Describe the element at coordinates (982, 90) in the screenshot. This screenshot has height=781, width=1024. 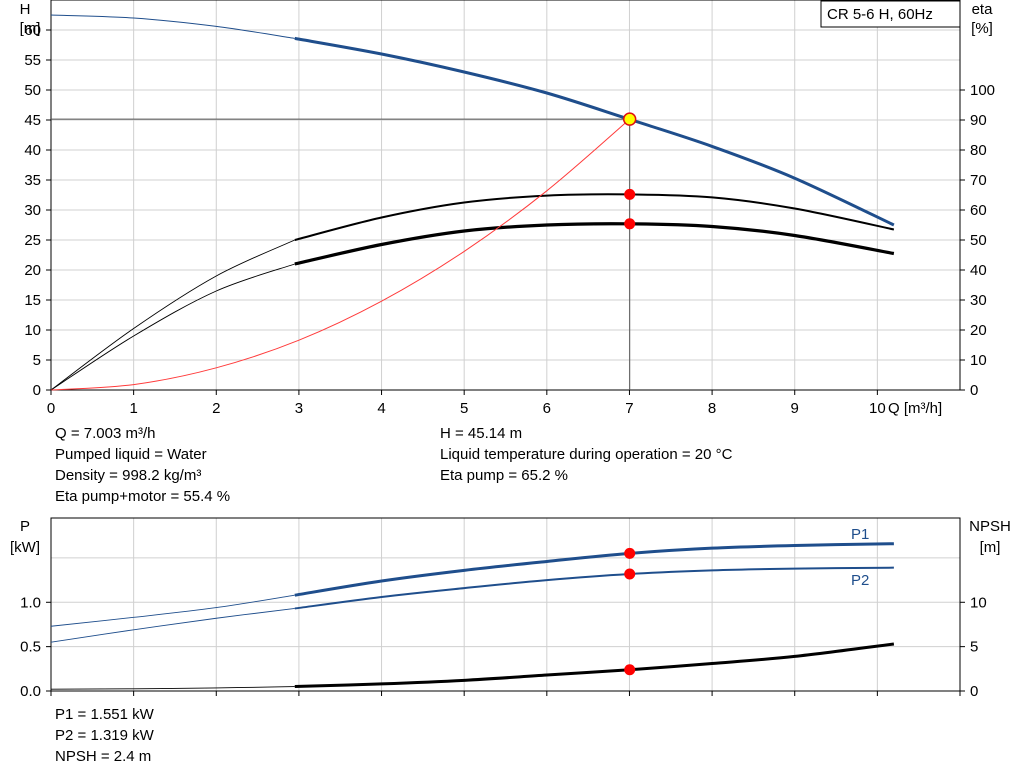
I see `eta-tick-label: 100` at that location.